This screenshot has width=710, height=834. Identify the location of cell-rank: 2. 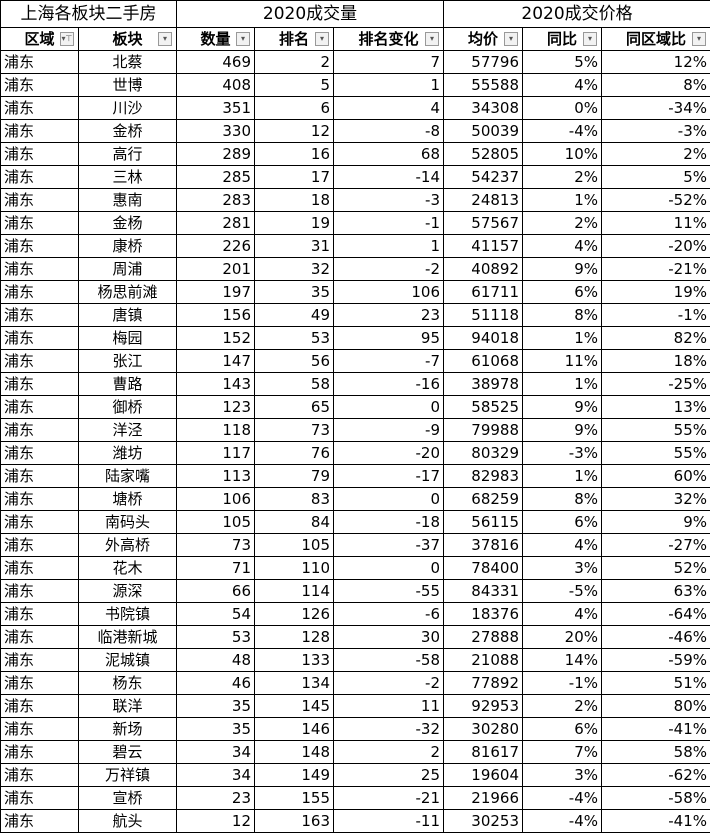
(294, 62).